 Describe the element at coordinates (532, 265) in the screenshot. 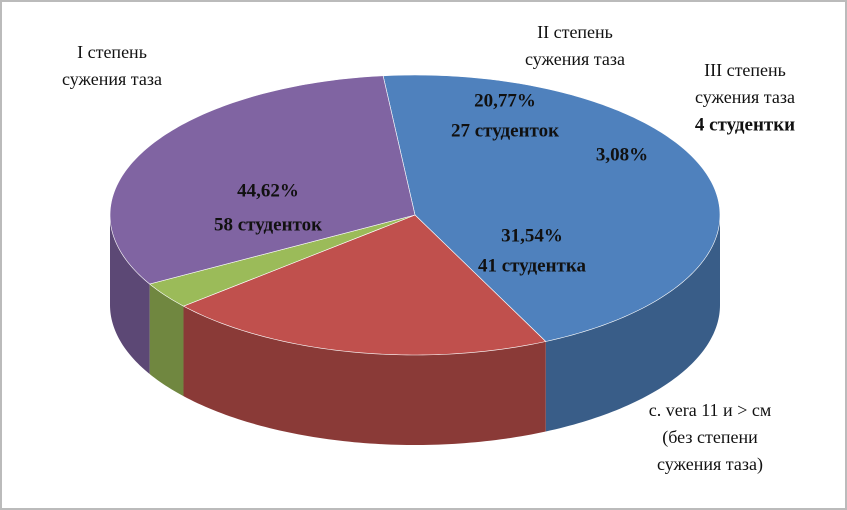

I see `count-label: 41 студентка` at that location.